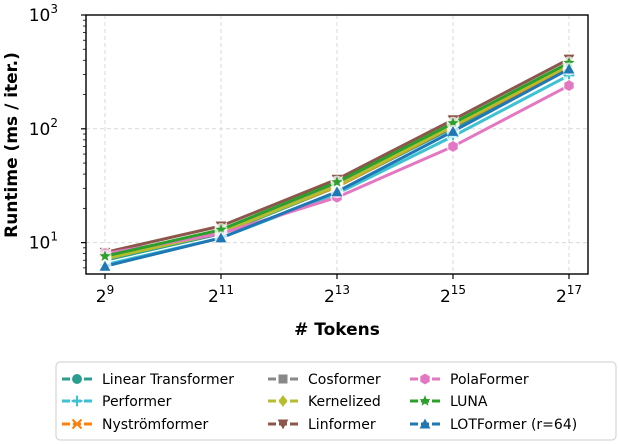 This screenshot has width=618, height=444. I want to click on x-tick-label: 29, so click(105, 295).